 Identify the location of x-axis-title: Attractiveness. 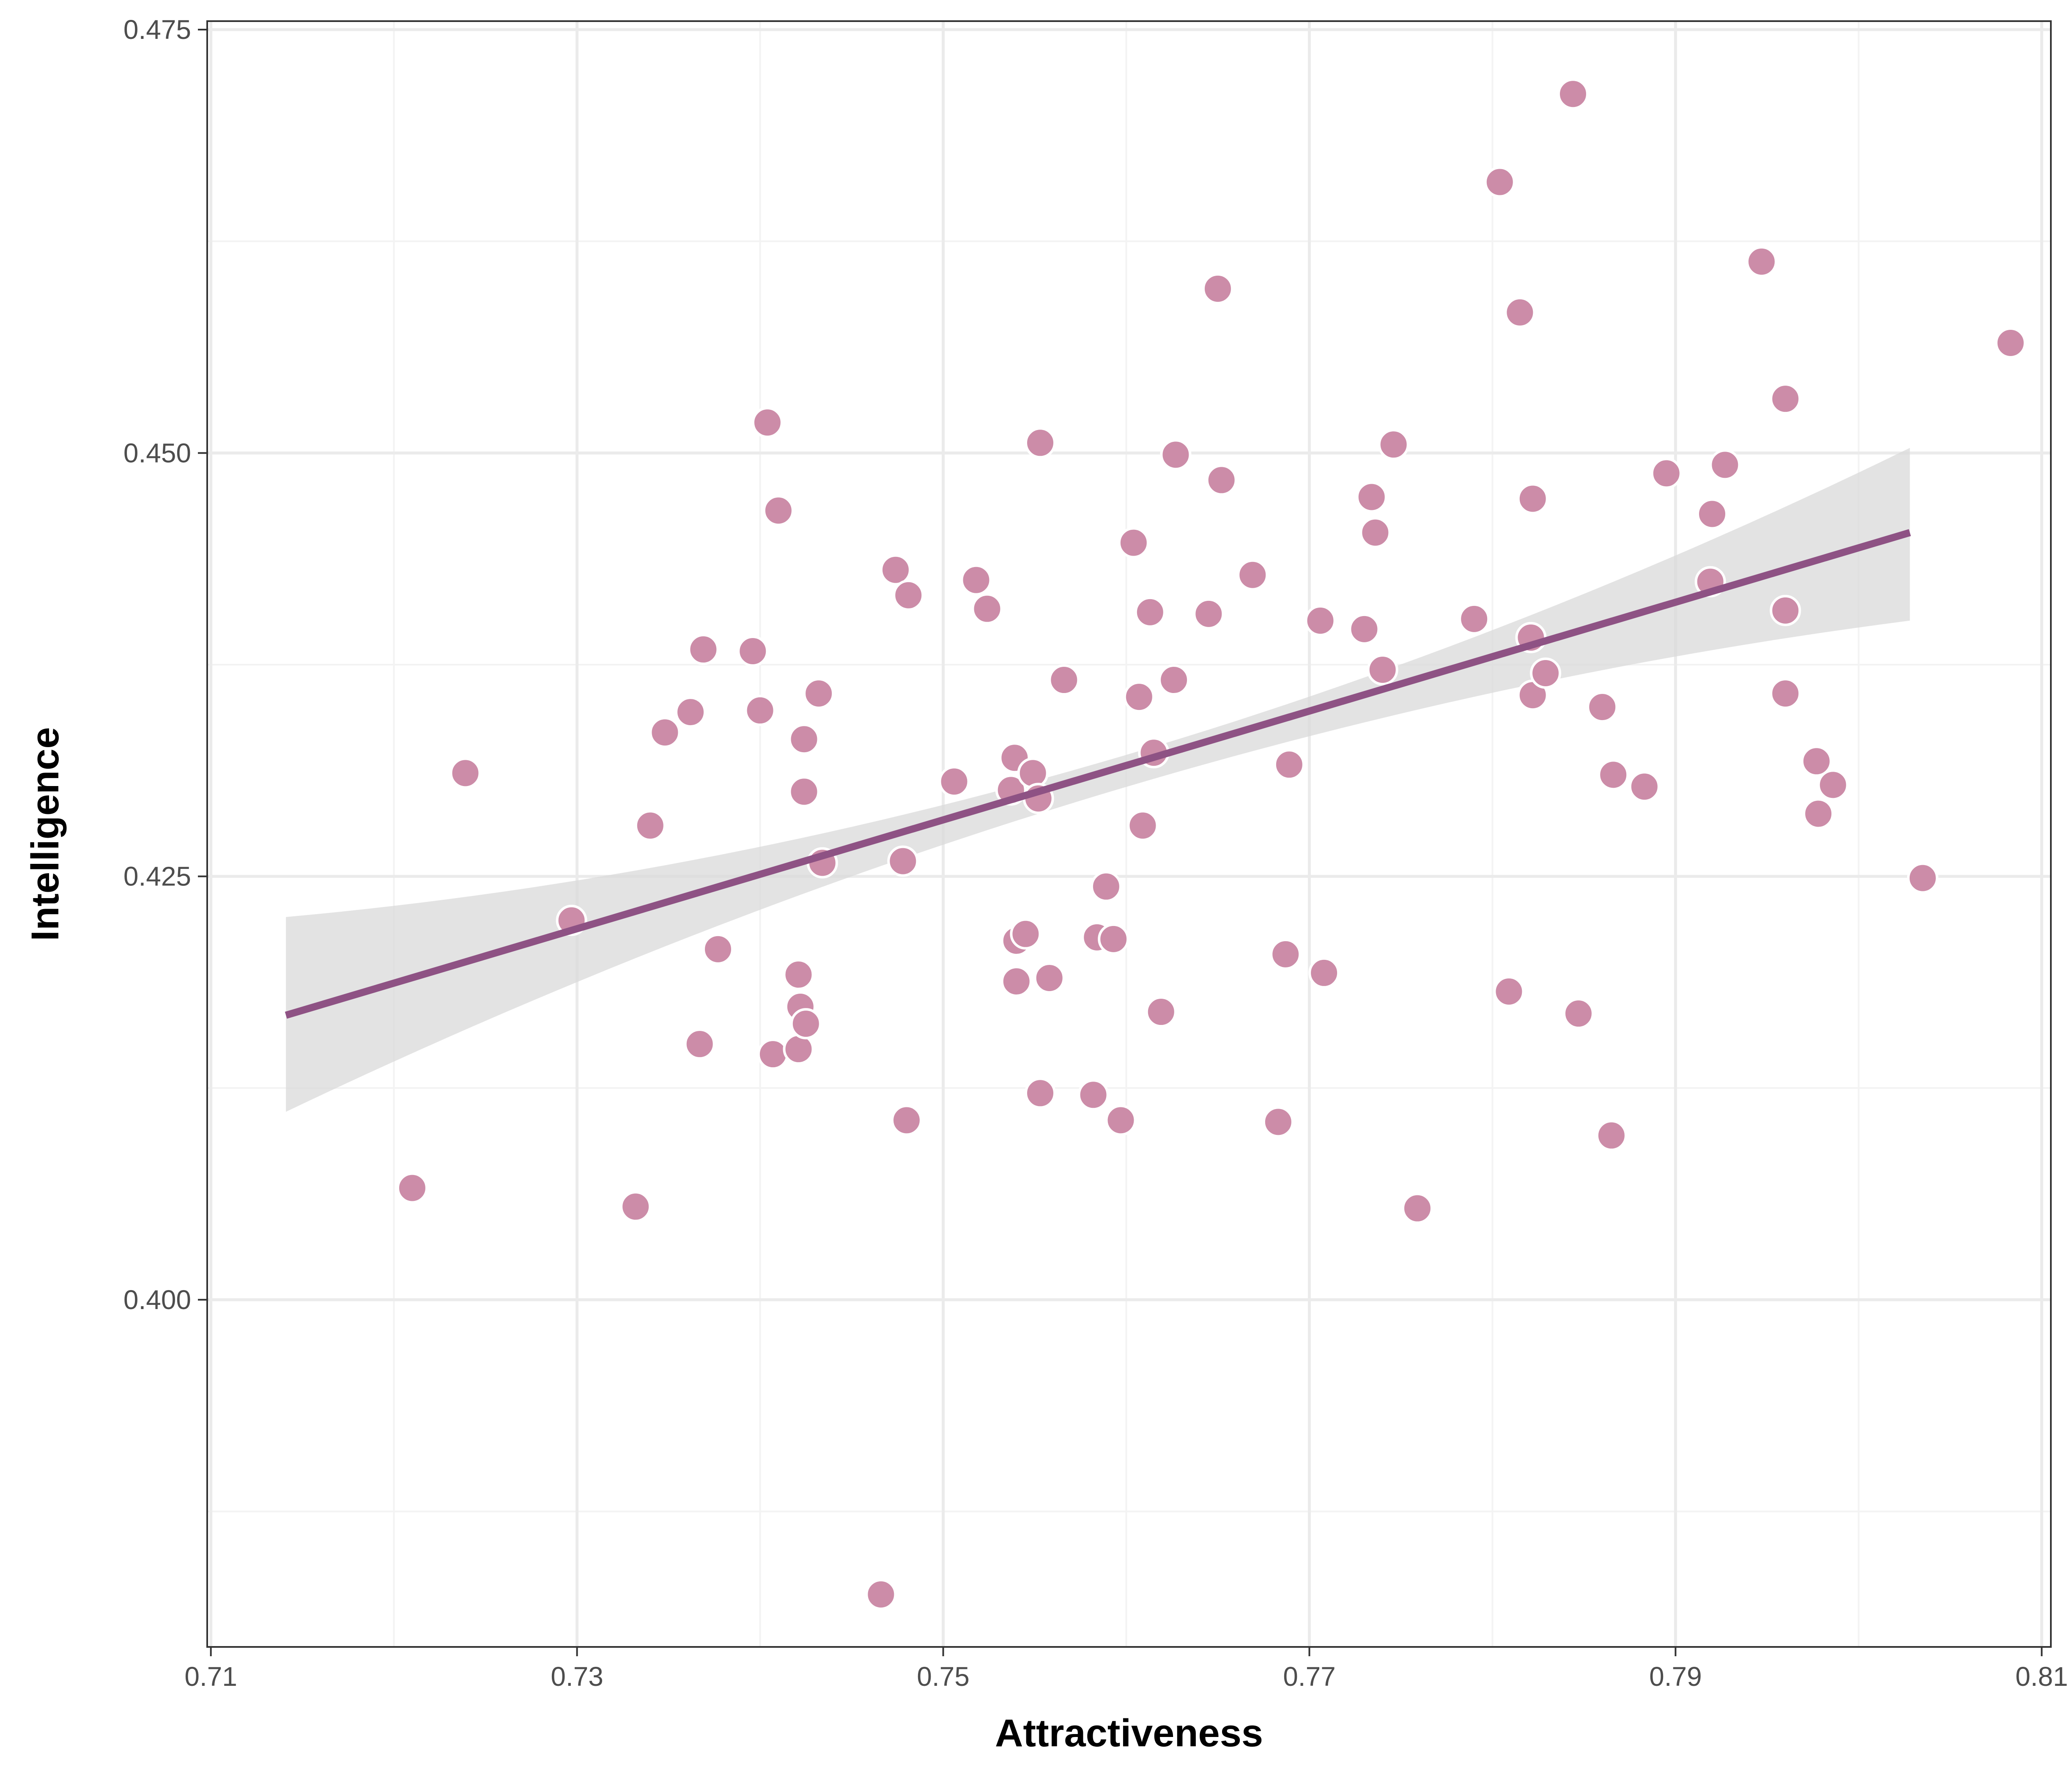
(1129, 1734).